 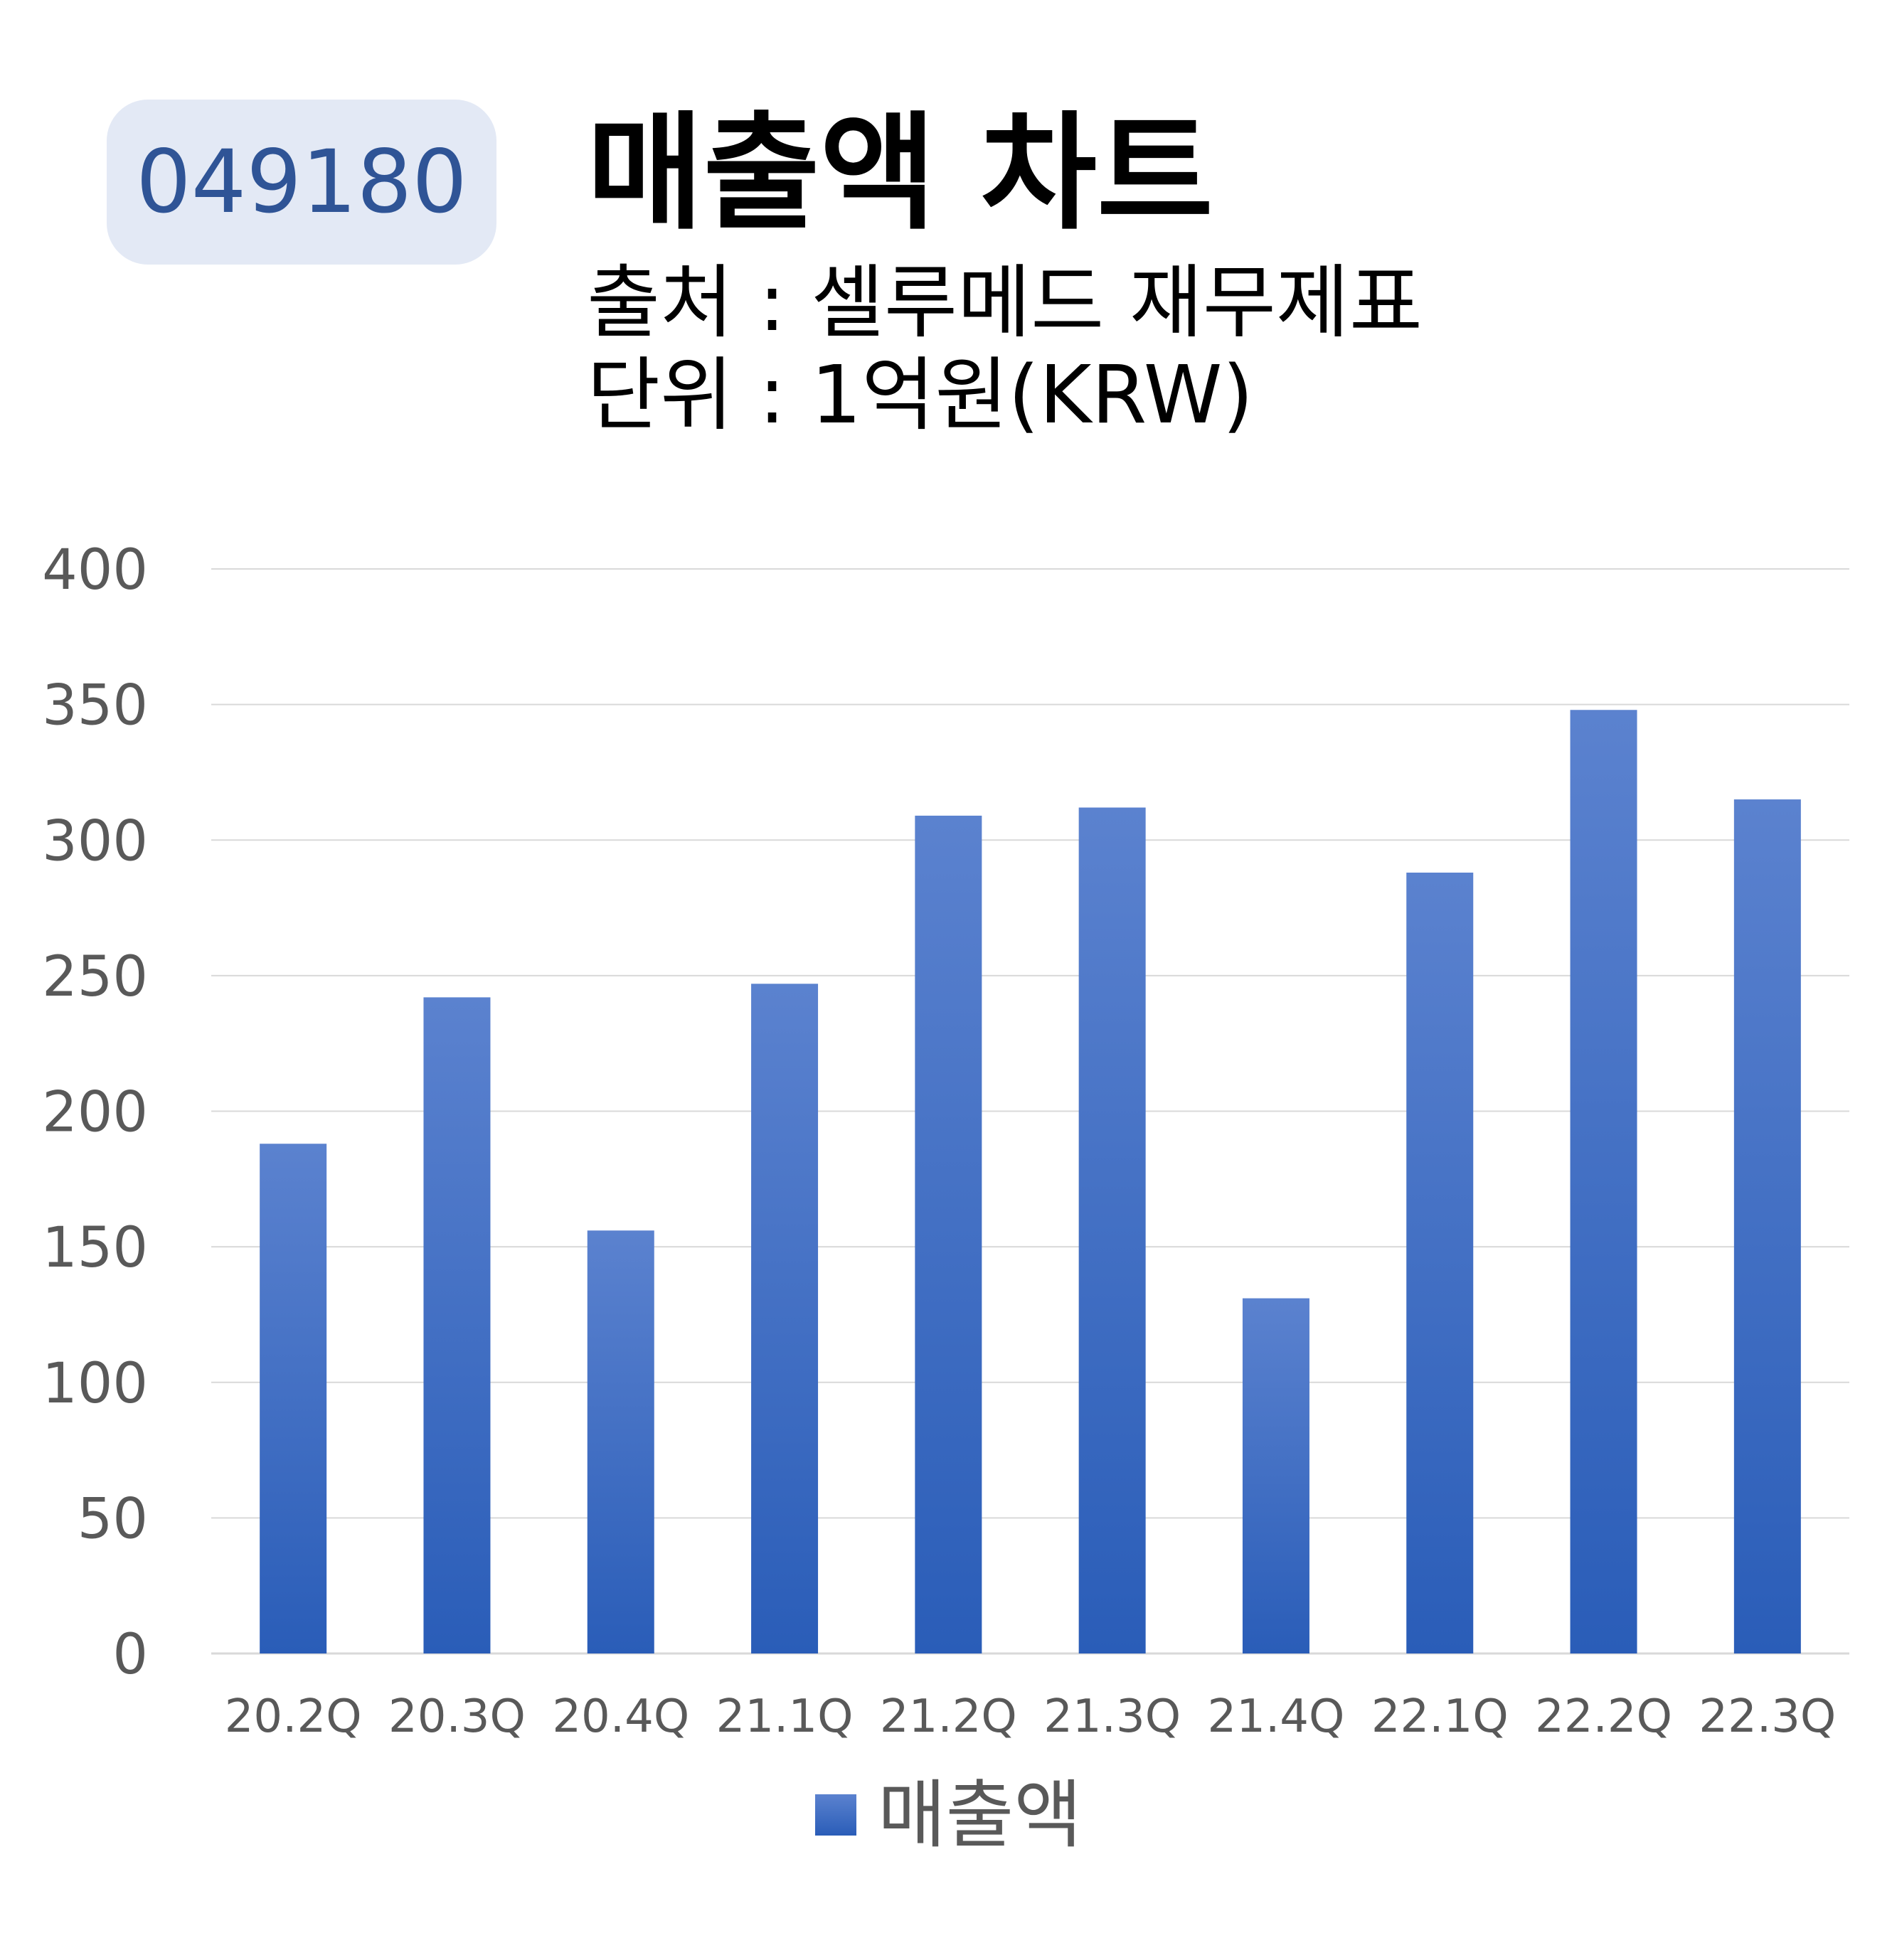 I want to click on y-tick-label: 250, so click(x=95, y=977).